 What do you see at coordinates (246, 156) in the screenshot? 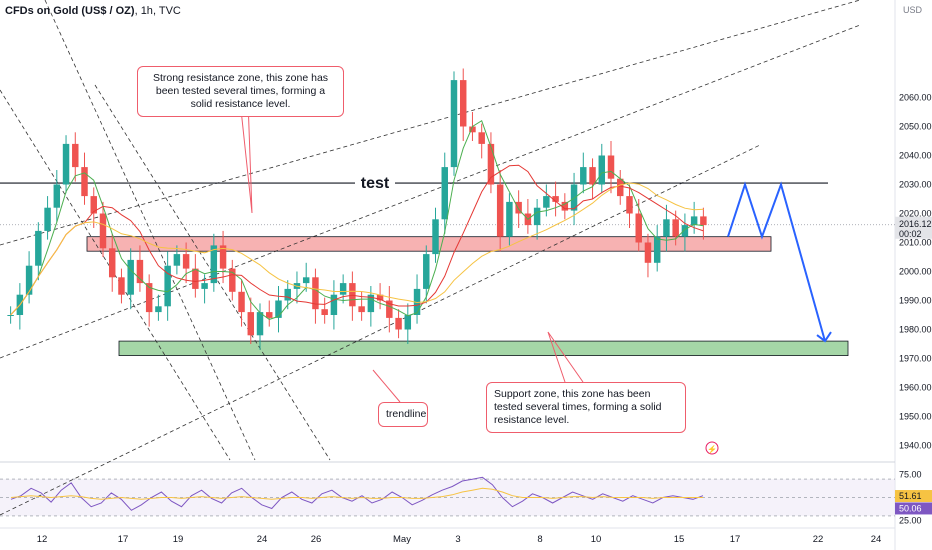
I see `resistance-pointer` at bounding box center [246, 156].